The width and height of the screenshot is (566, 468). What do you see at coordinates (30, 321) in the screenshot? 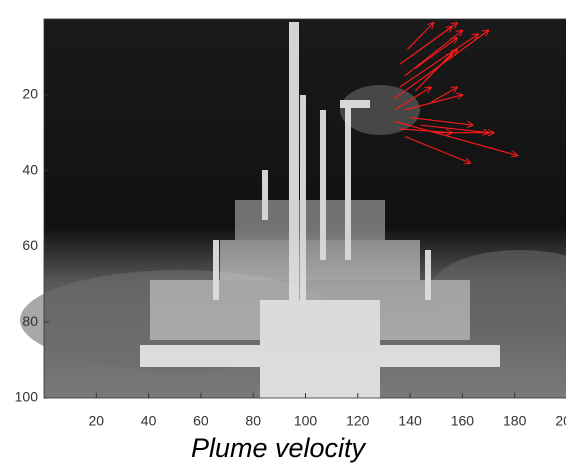
I see `y-tick-label: 80` at bounding box center [30, 321].